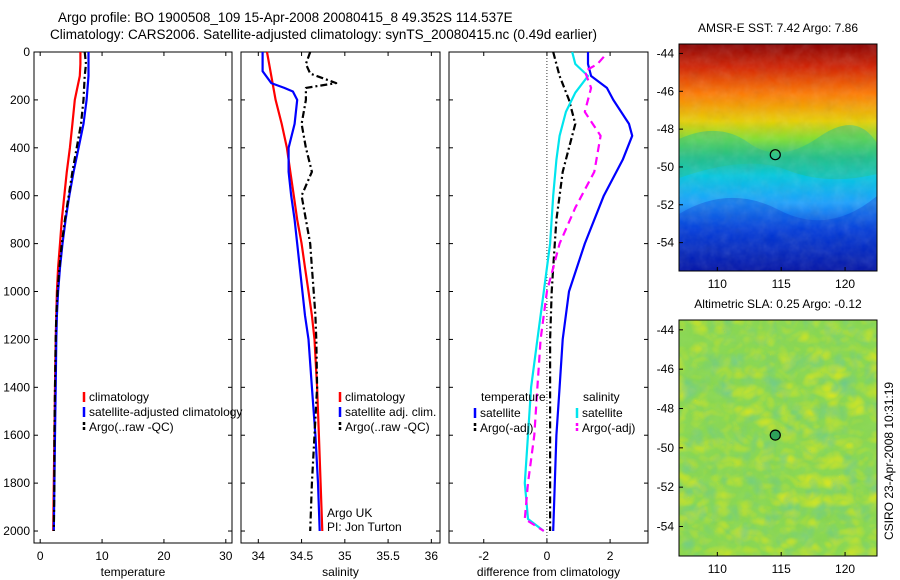  I want to click on legend-entry-salinity-label: satellite, so click(602, 413).